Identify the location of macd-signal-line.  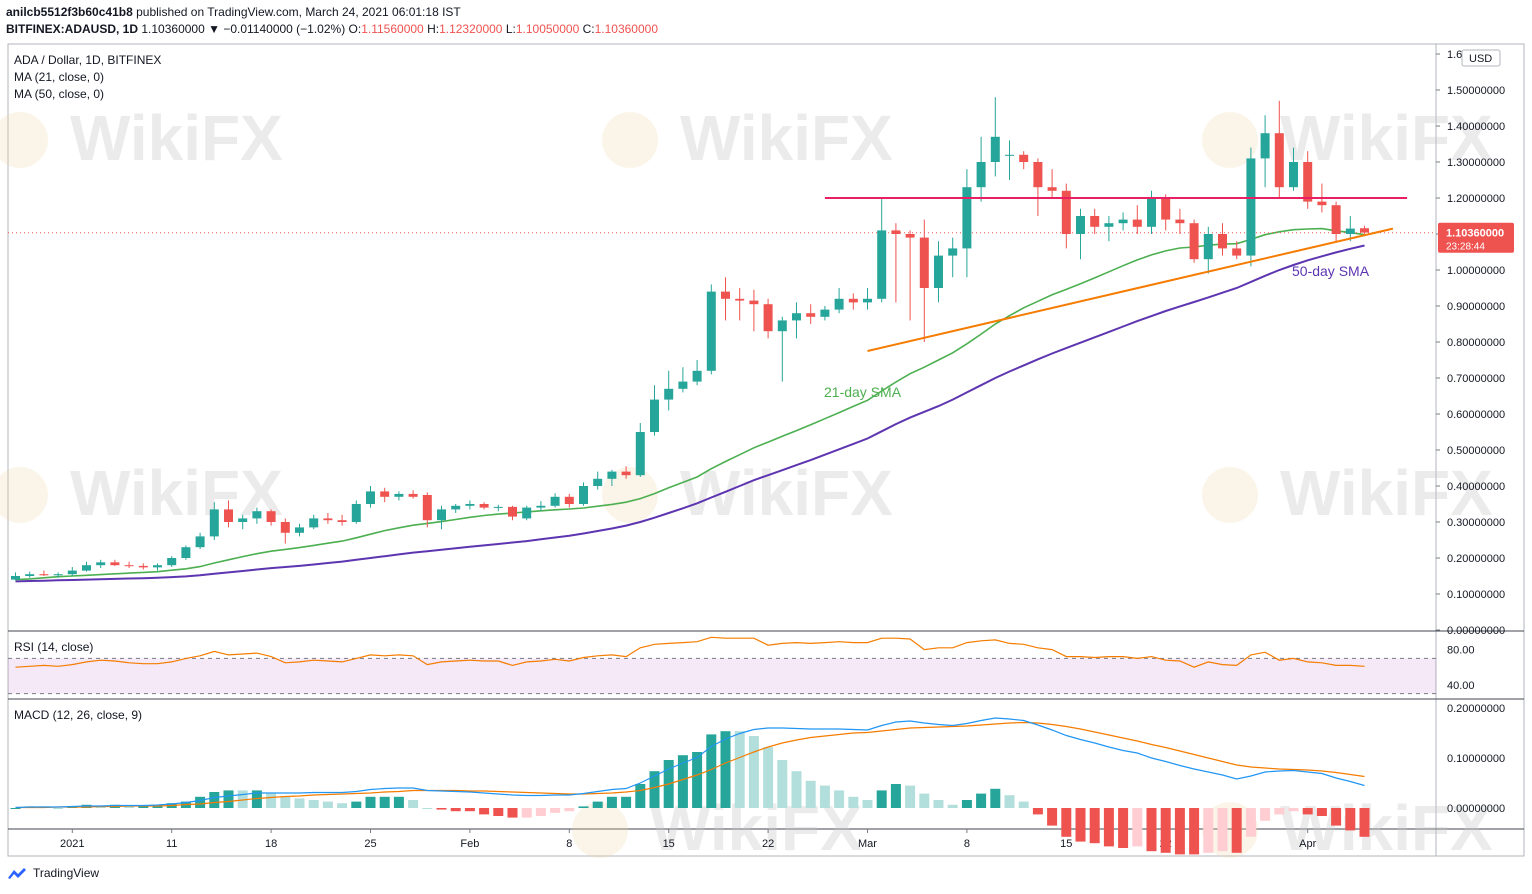
(690, 765).